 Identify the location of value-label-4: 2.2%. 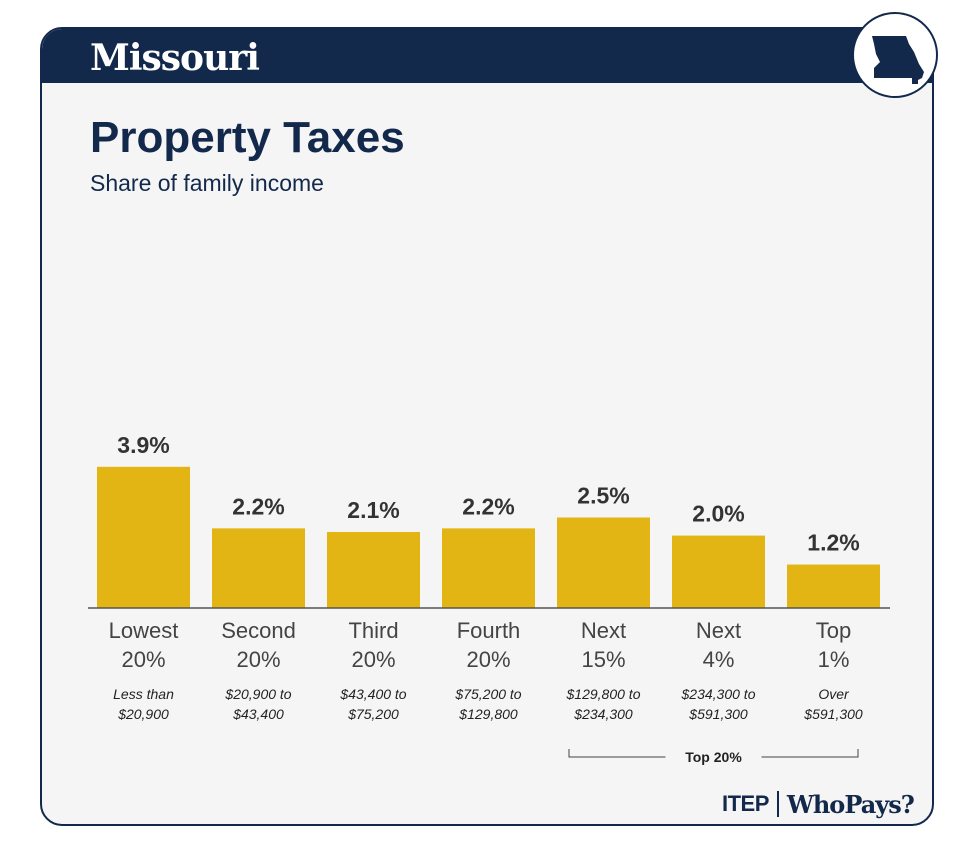
(488, 506).